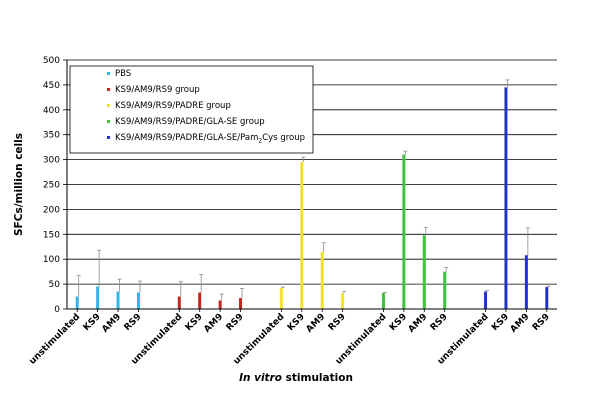  What do you see at coordinates (55, 285) in the screenshot?
I see `y-tick-label: 50` at bounding box center [55, 285].